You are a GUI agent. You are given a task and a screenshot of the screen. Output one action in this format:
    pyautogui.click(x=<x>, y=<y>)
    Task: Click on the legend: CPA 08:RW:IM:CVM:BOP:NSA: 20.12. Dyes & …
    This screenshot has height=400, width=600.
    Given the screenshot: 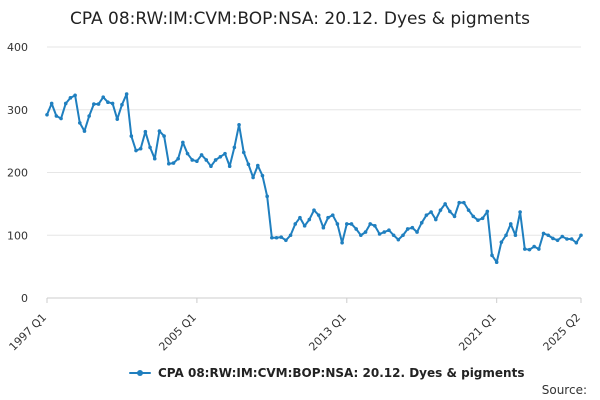 What is the action you would take?
    pyautogui.click(x=326, y=373)
    